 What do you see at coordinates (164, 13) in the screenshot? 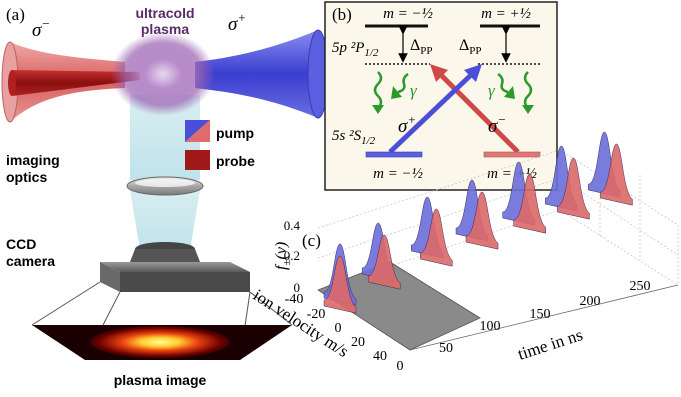
I see `plasma-title-1: ultracold` at bounding box center [164, 13].